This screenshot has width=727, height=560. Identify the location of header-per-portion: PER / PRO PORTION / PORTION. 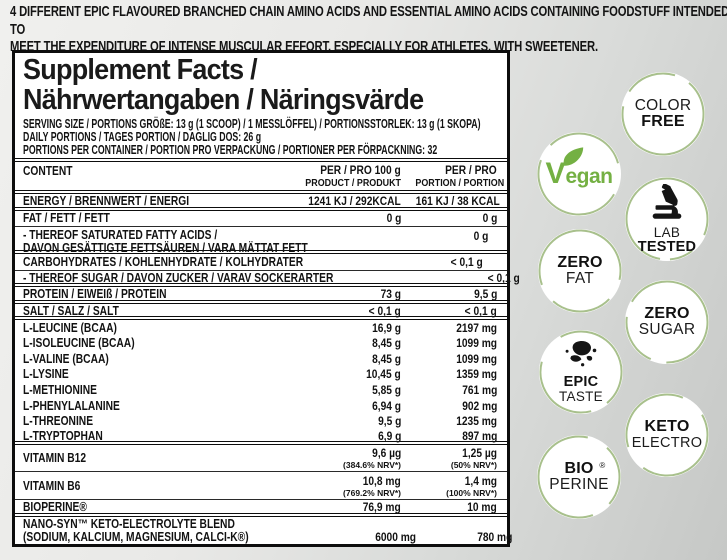
(460, 176).